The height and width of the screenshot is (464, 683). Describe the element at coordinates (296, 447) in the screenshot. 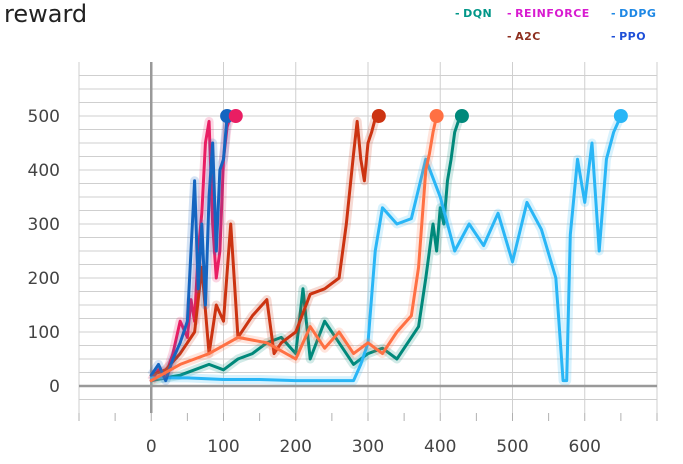

I see `x-tick-label: 200` at that location.